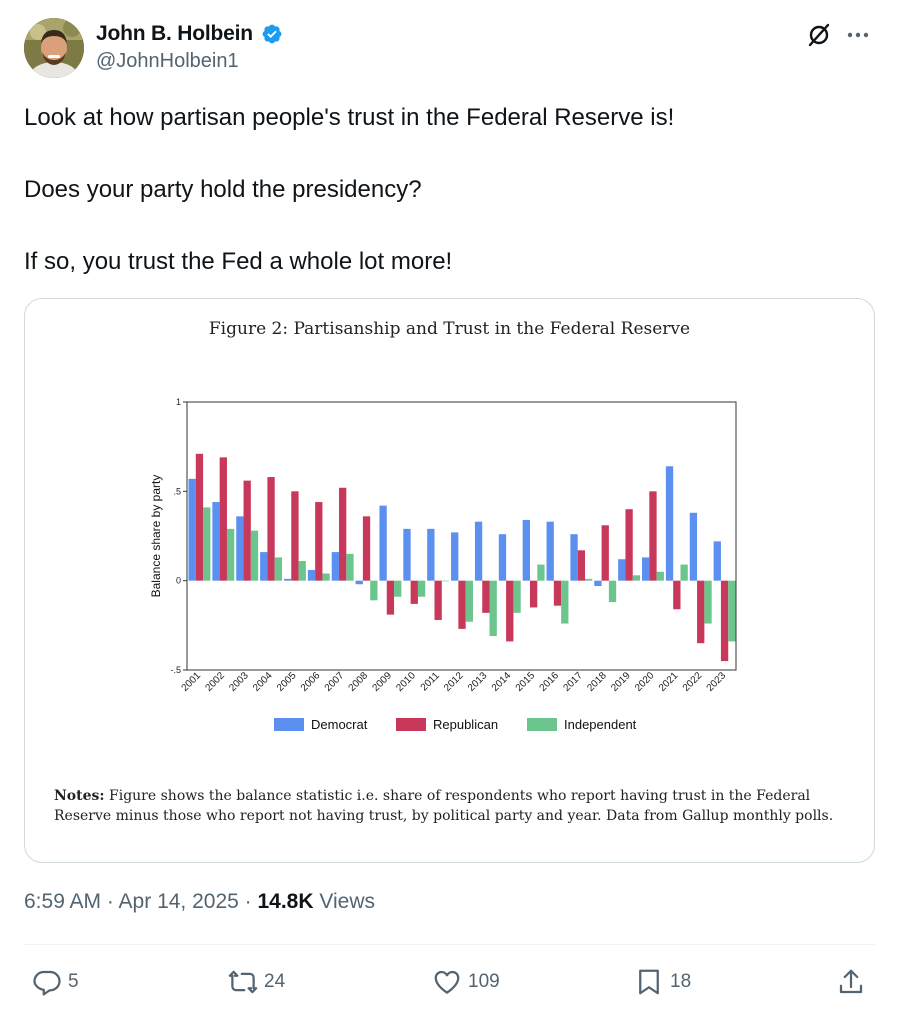 Image resolution: width=898 pixels, height=1017 pixels. What do you see at coordinates (541, 572) in the screenshot?
I see `bar-independent-2015` at bounding box center [541, 572].